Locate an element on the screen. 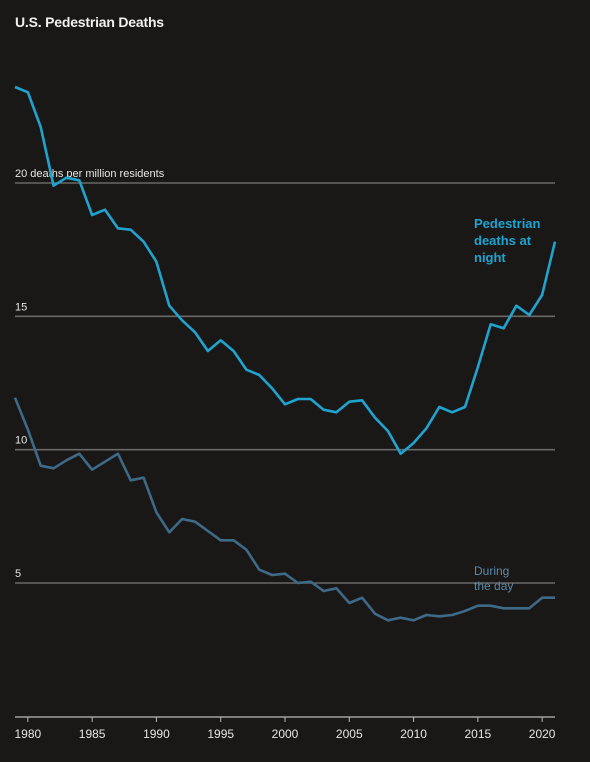  night-series-label: night is located at coordinates (490, 257).